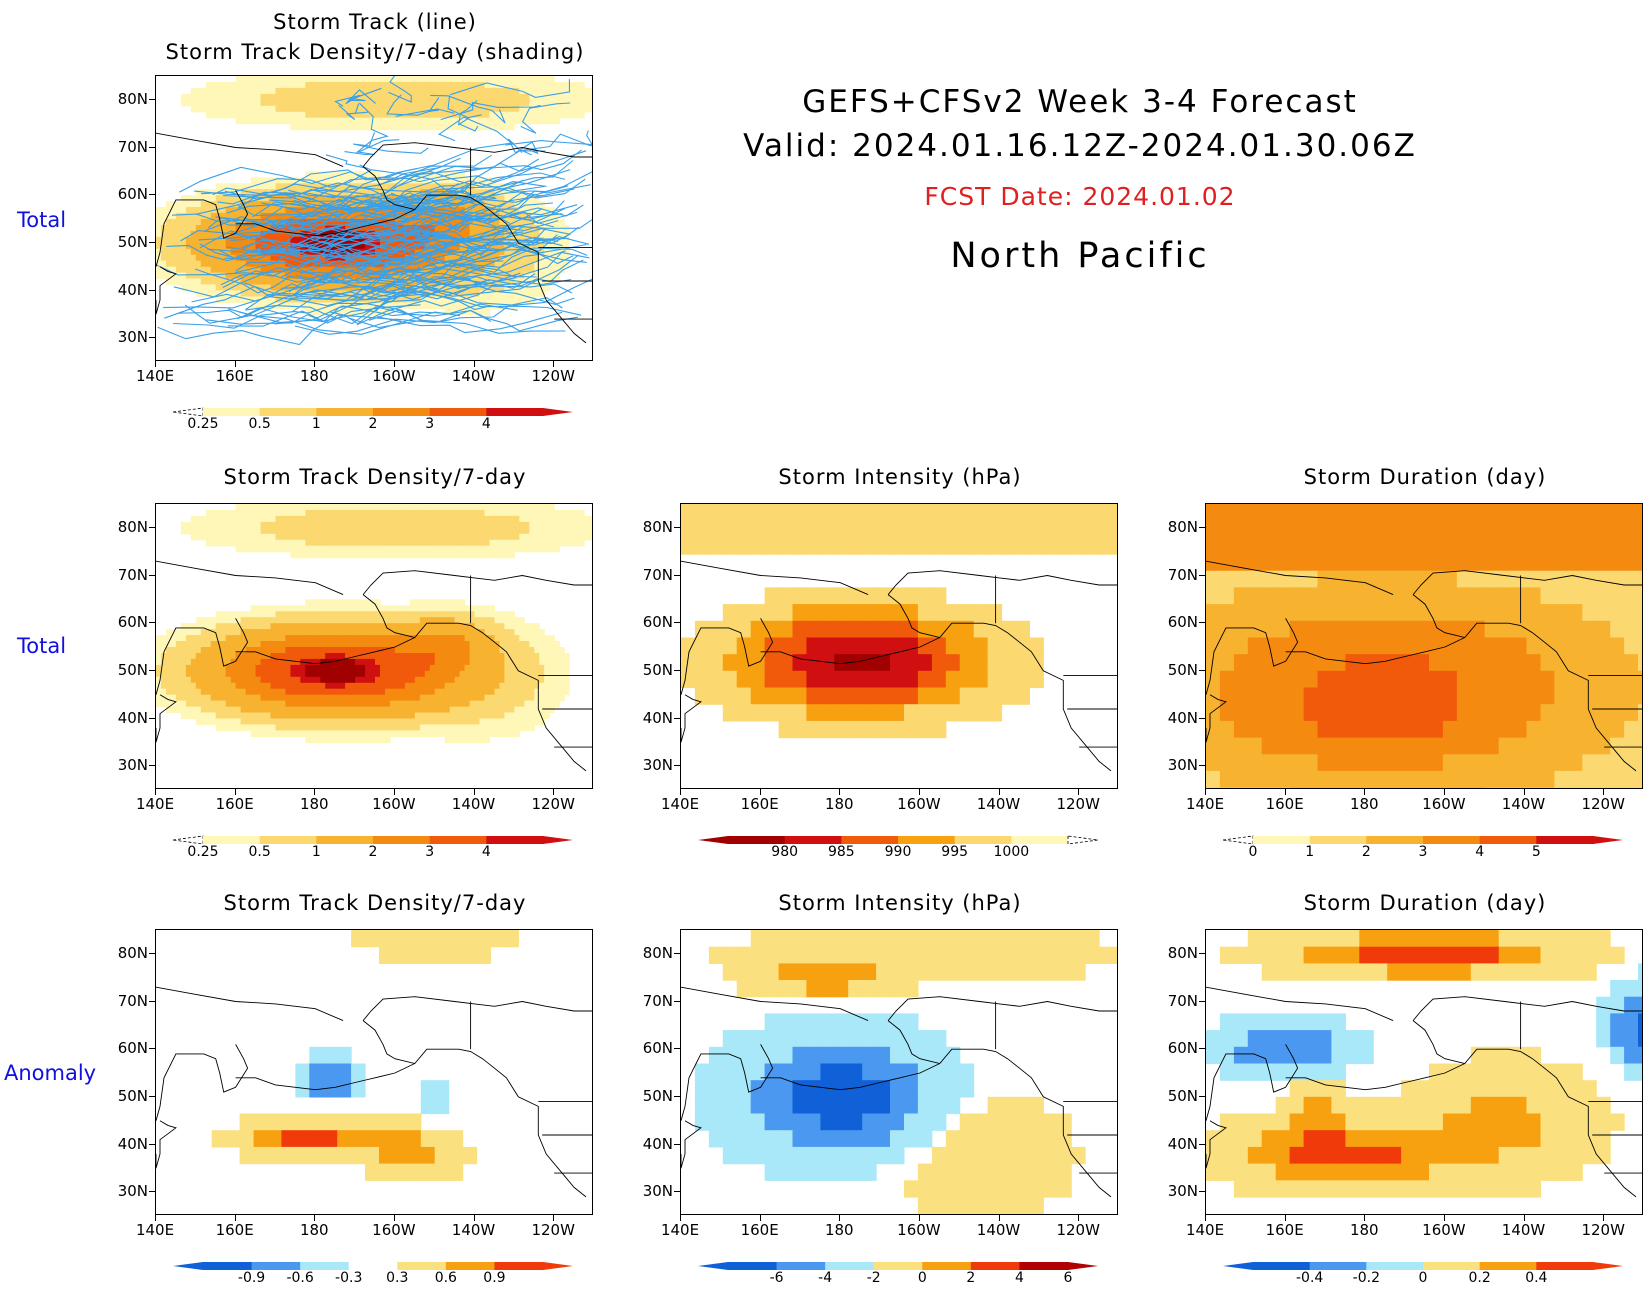 The width and height of the screenshot is (1650, 1294). I want to click on colorbar-label: 0.6, so click(446, 1278).